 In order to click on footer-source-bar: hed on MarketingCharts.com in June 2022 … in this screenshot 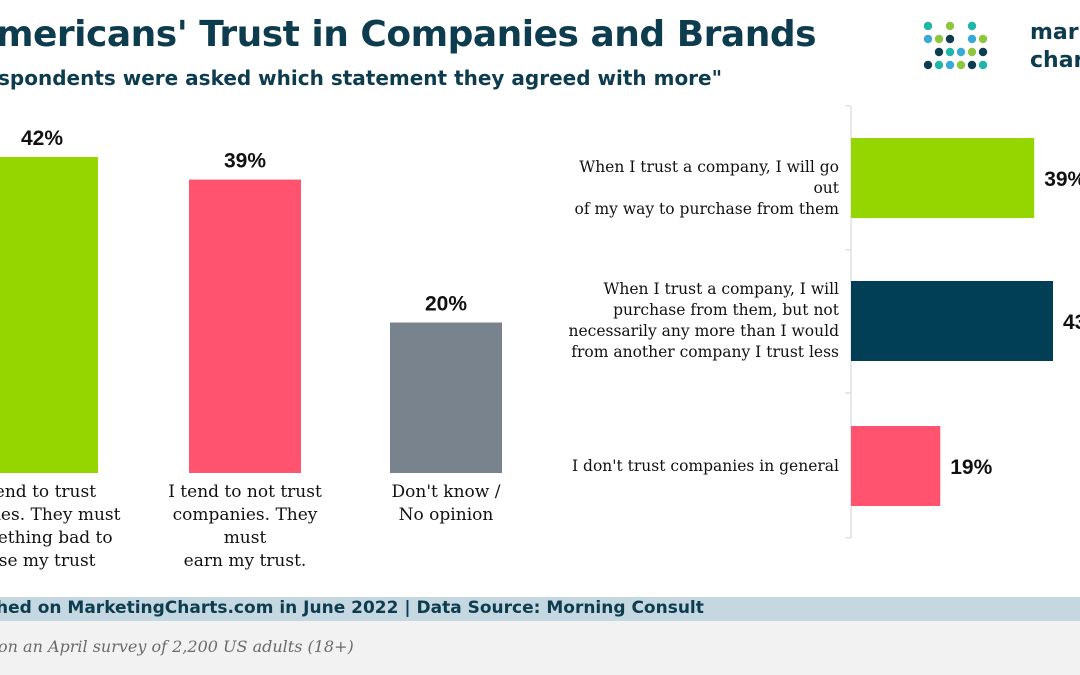, I will do `click(540, 609)`.